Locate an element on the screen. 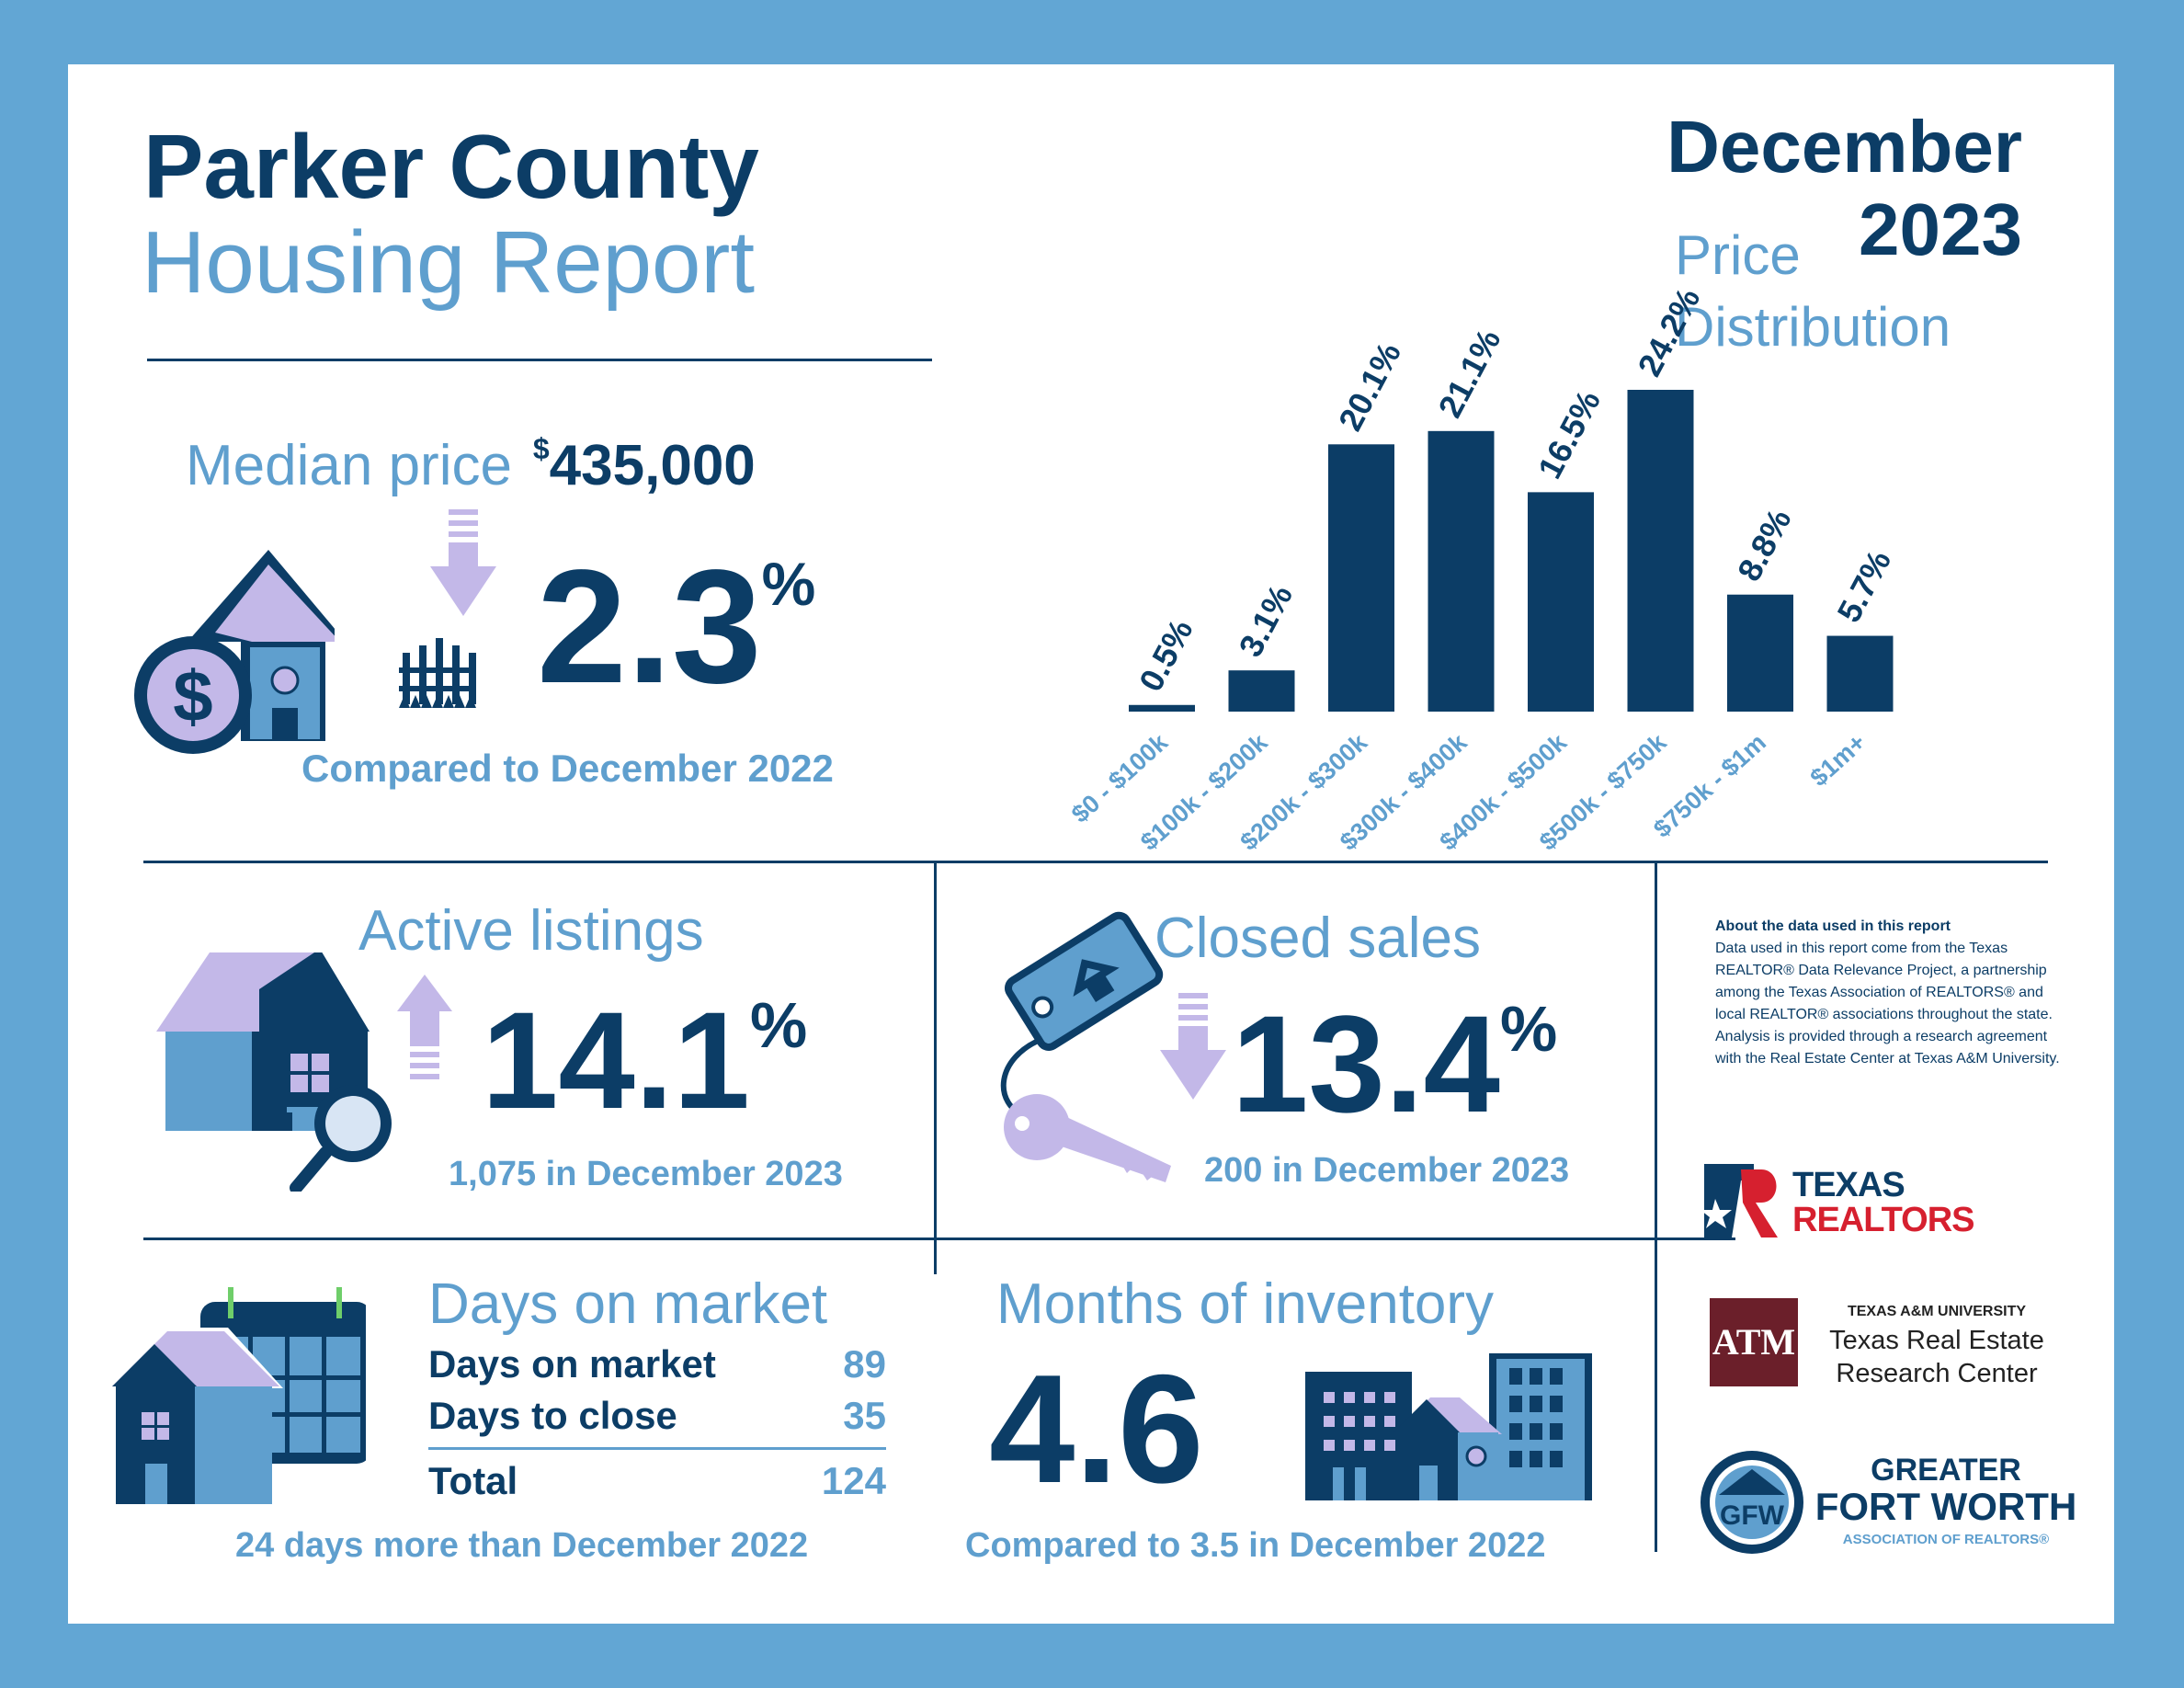 Image resolution: width=2184 pixels, height=1688 pixels. days-row-value: 35 is located at coordinates (864, 1415).